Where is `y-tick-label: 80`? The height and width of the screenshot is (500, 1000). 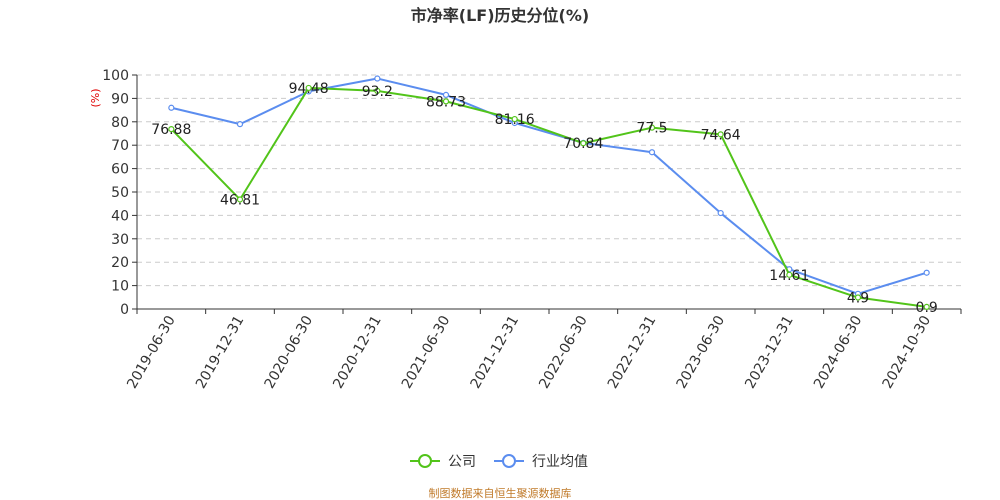 y-tick-label: 80 is located at coordinates (120, 123).